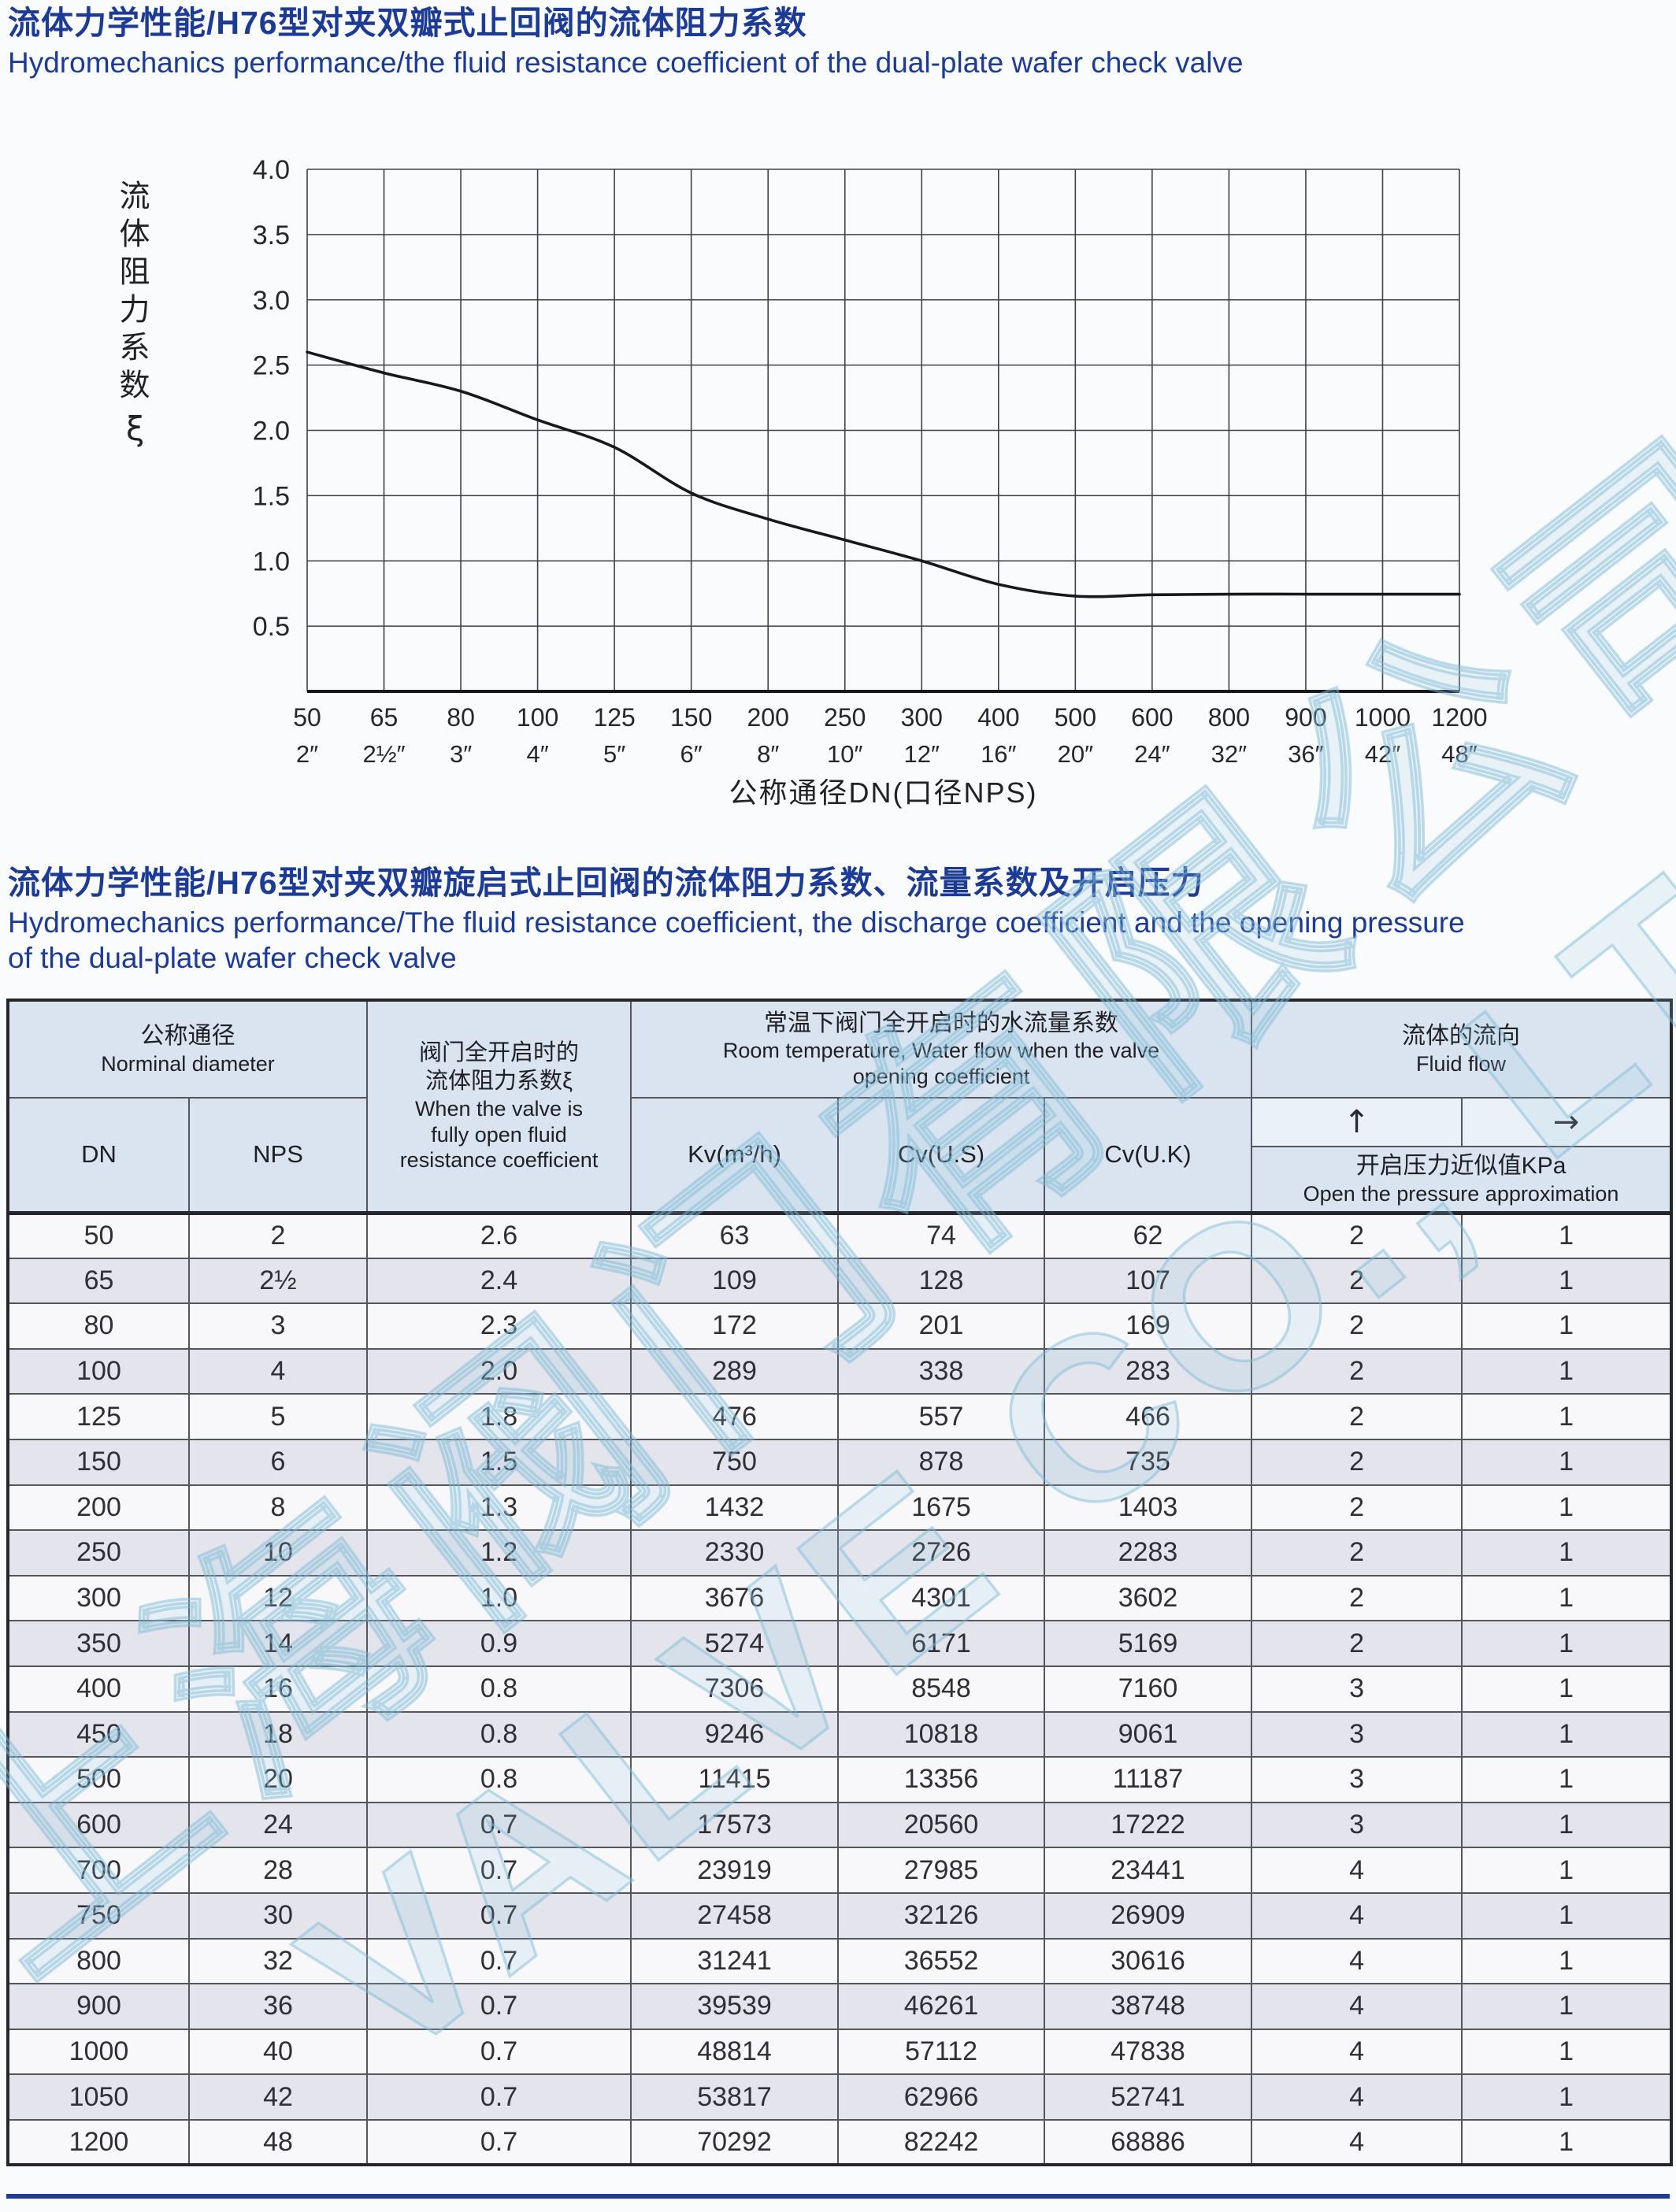 This screenshot has height=2212, width=1676. Describe the element at coordinates (278, 1916) in the screenshot. I see `table-cell: 30` at that location.